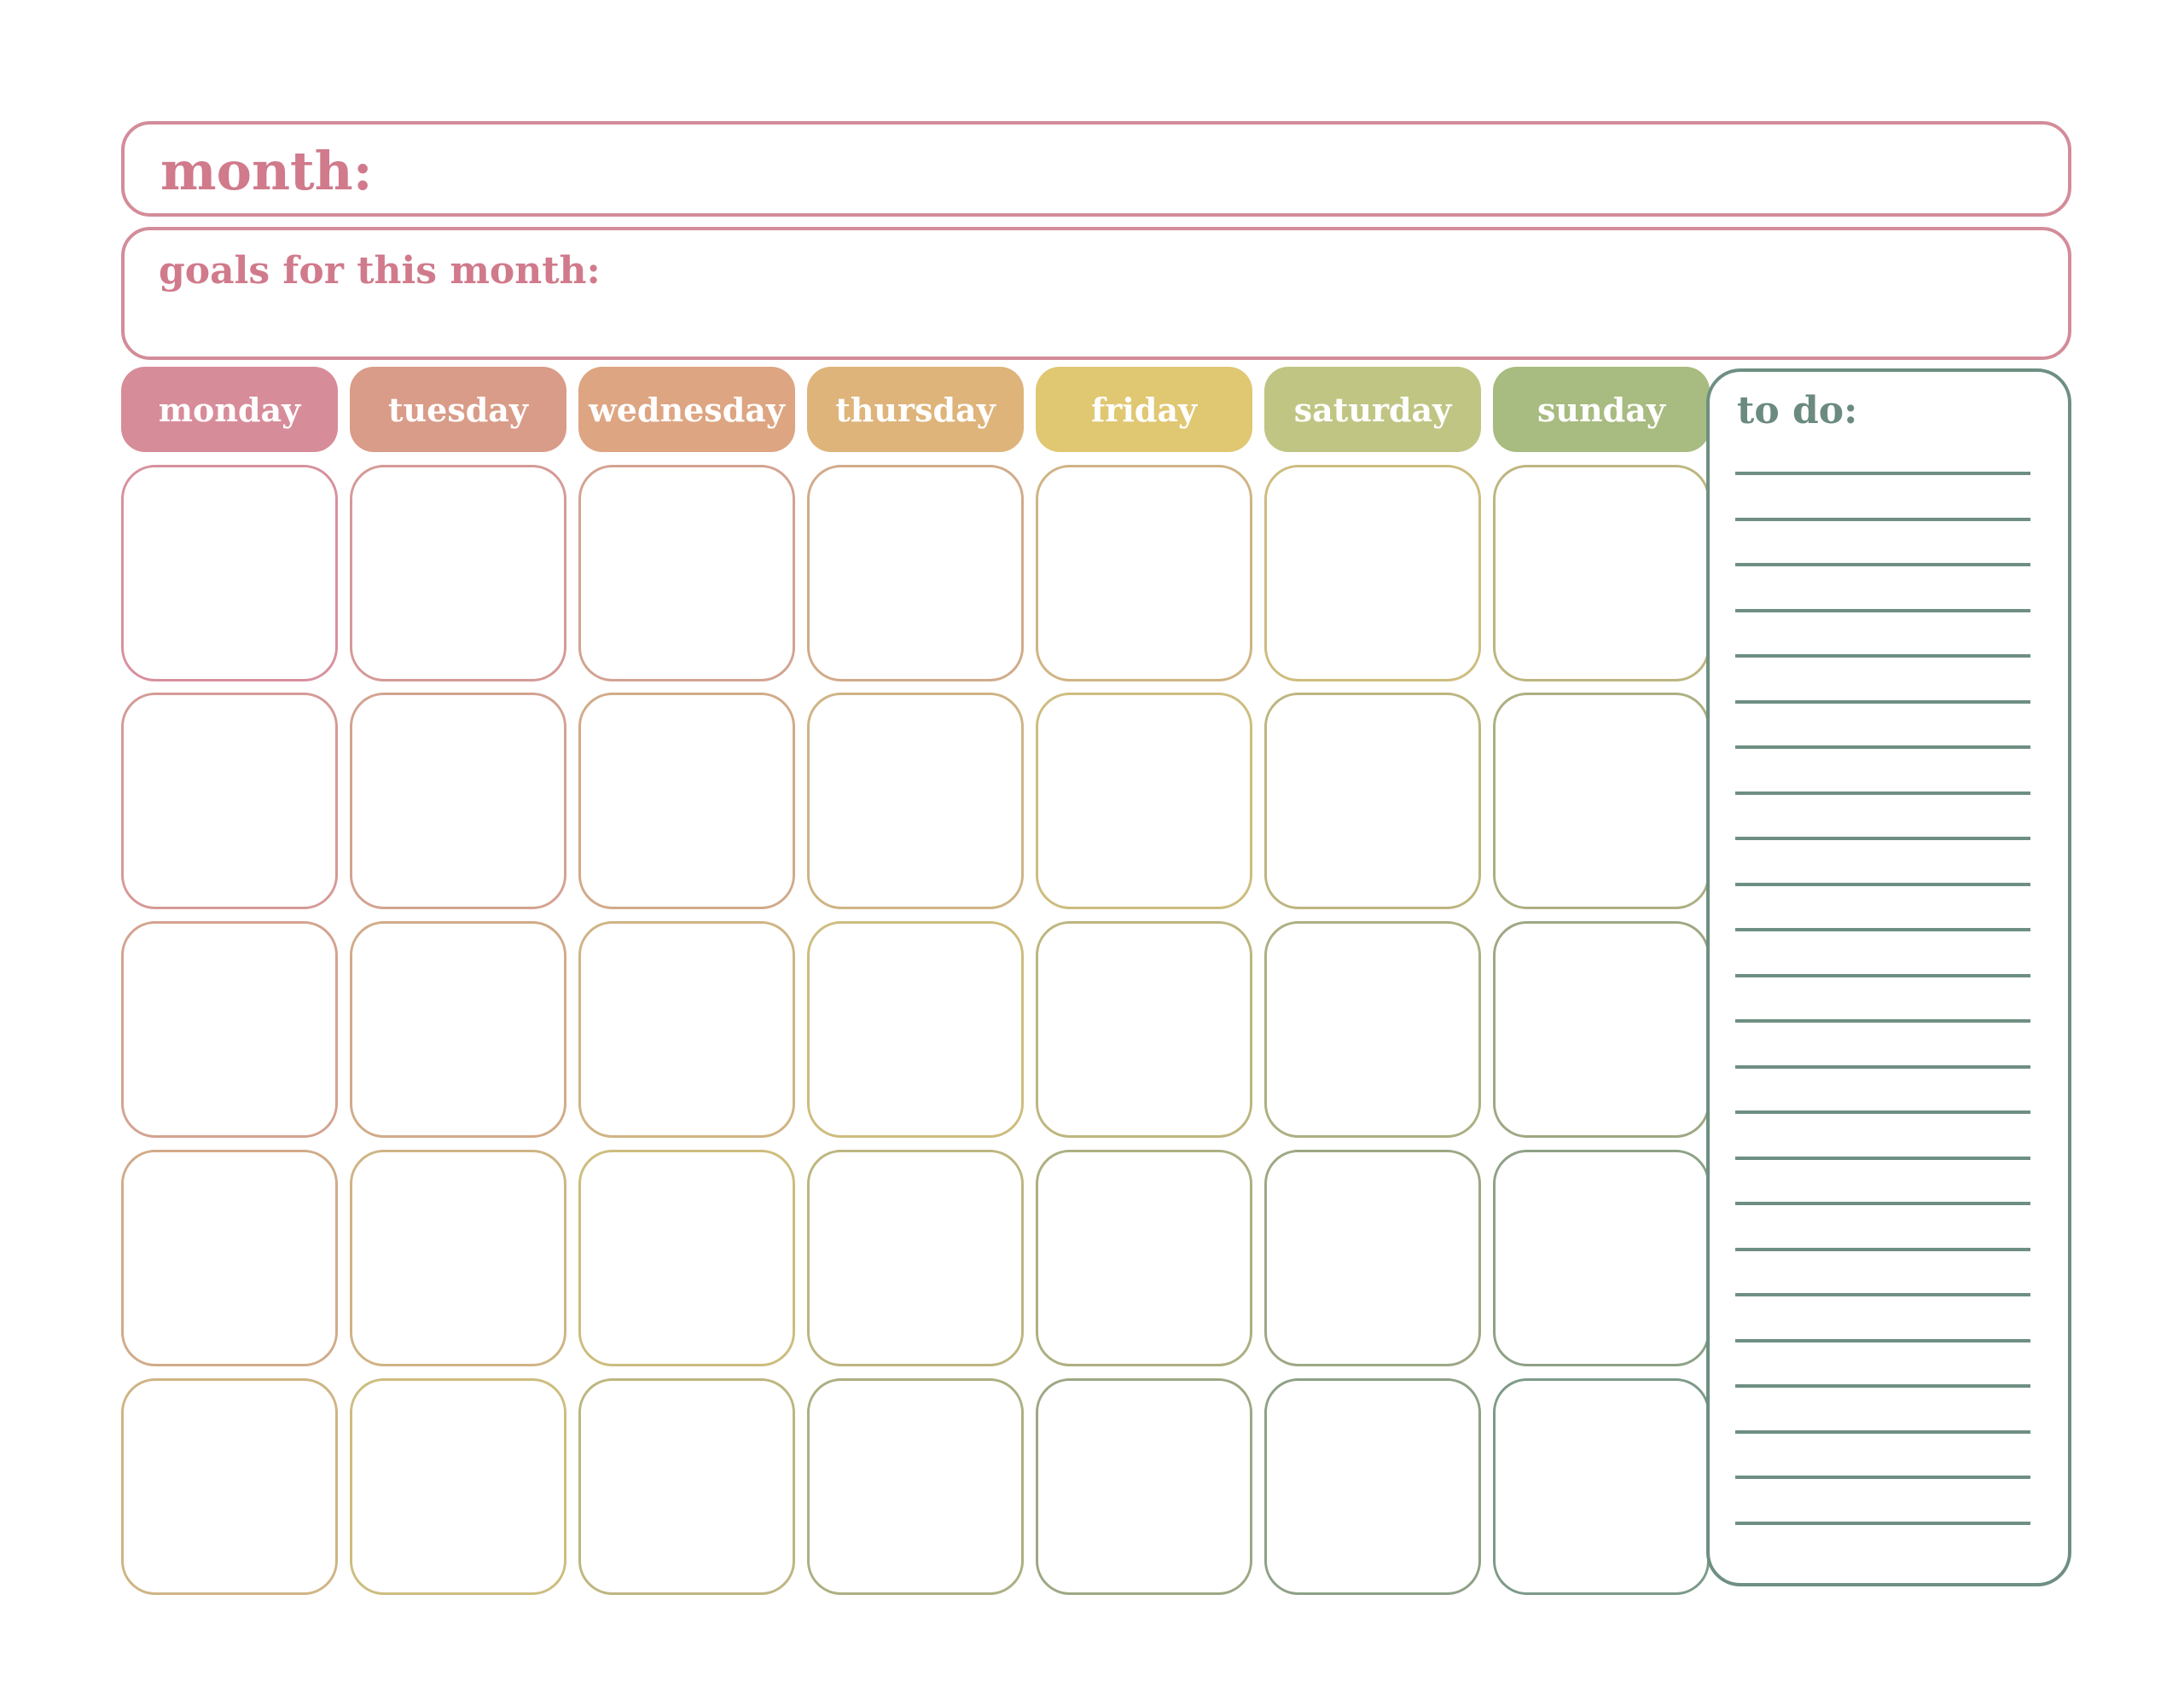 Image resolution: width=2184 pixels, height=1699 pixels. I want to click on todo-panel: to do:, so click(1888, 977).